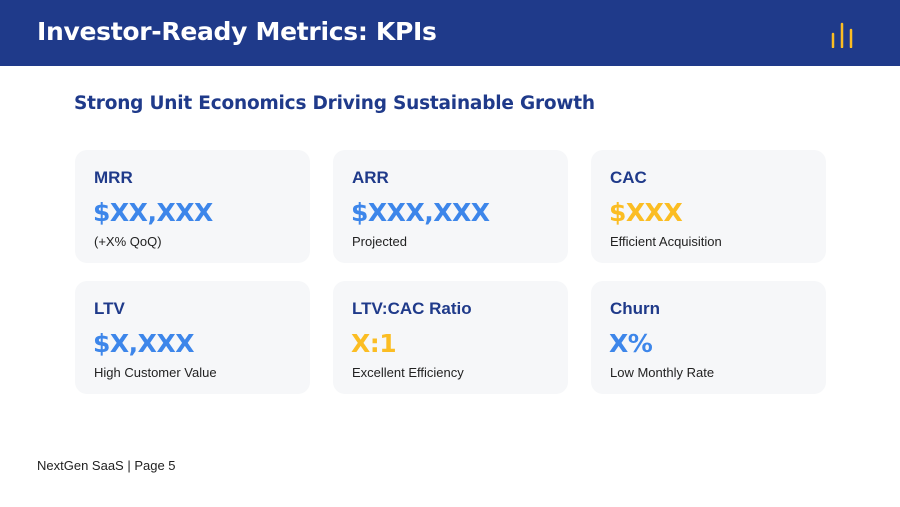  Describe the element at coordinates (662, 372) in the screenshot. I see `kpi-note: Low Monthly Rate` at that location.